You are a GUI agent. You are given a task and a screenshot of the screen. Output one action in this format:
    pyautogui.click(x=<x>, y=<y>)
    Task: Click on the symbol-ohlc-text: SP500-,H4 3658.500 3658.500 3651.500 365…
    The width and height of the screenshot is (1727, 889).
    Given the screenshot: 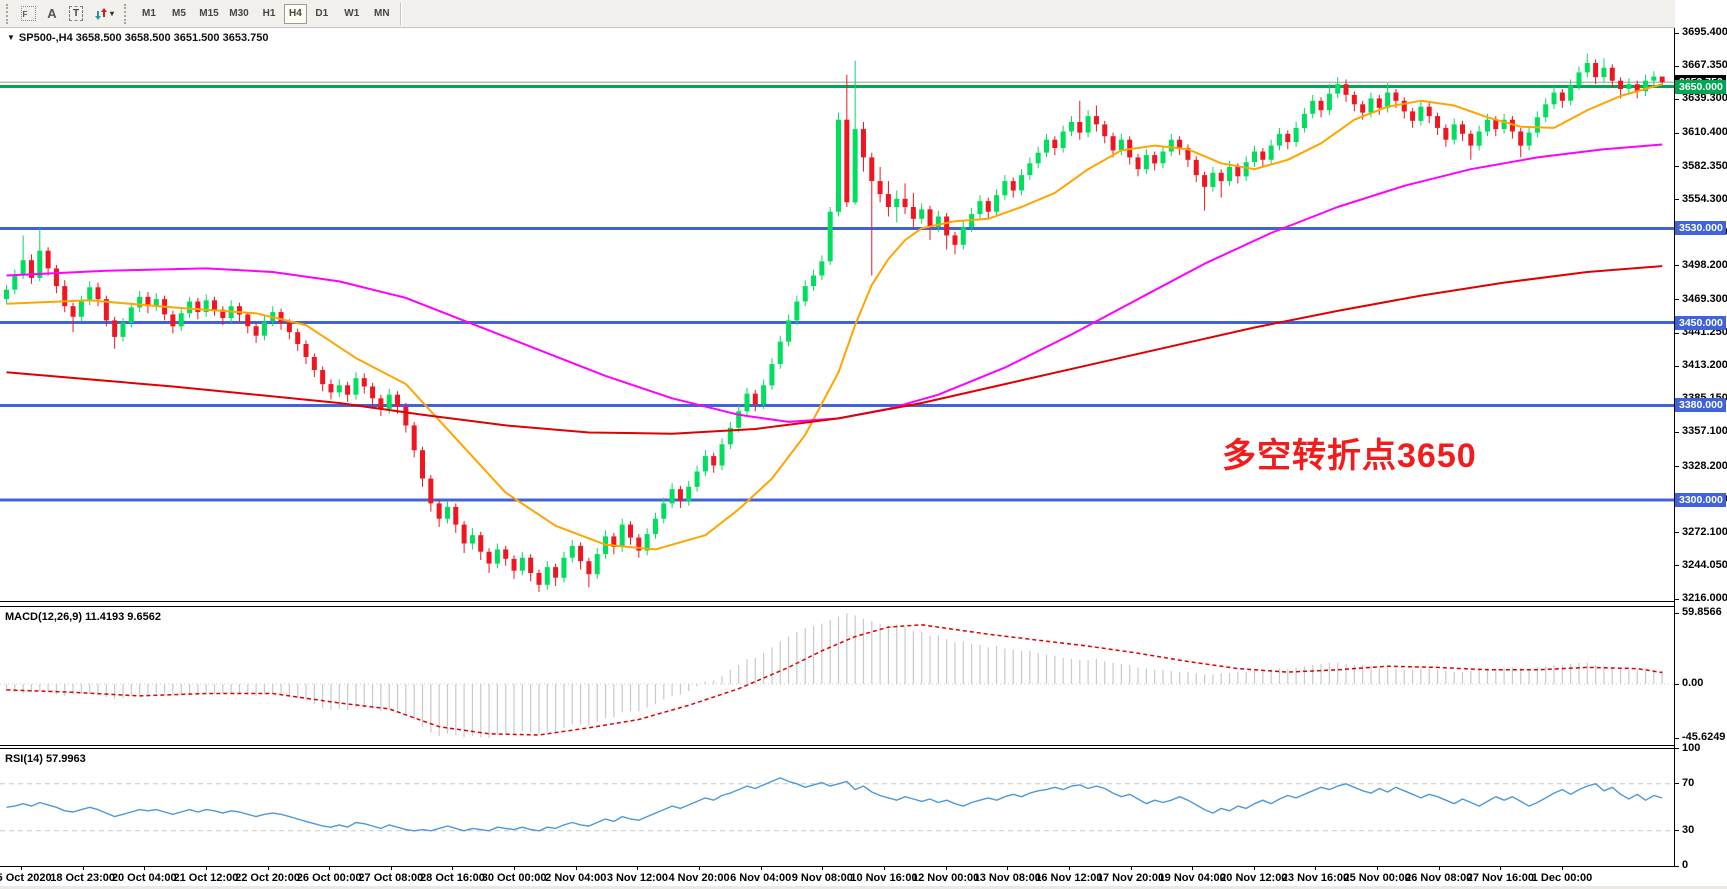 What is the action you would take?
    pyautogui.click(x=143, y=38)
    